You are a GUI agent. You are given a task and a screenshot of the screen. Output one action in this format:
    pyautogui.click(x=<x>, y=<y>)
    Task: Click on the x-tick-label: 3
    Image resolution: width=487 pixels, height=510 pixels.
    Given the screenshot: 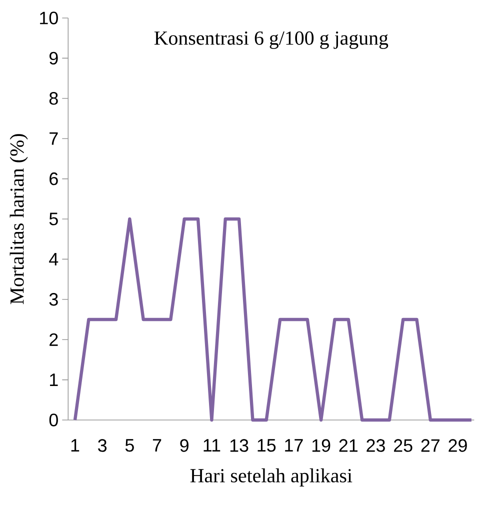 What is the action you would take?
    pyautogui.click(x=102, y=445)
    